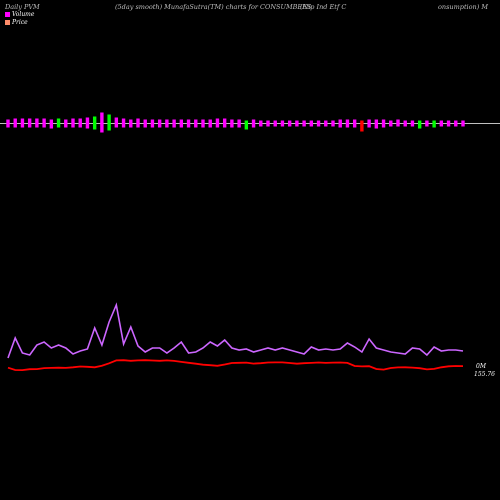 This screenshot has width=500, height=500. What do you see at coordinates (23, 14) in the screenshot?
I see `legend-volume-label: Volume` at bounding box center [23, 14].